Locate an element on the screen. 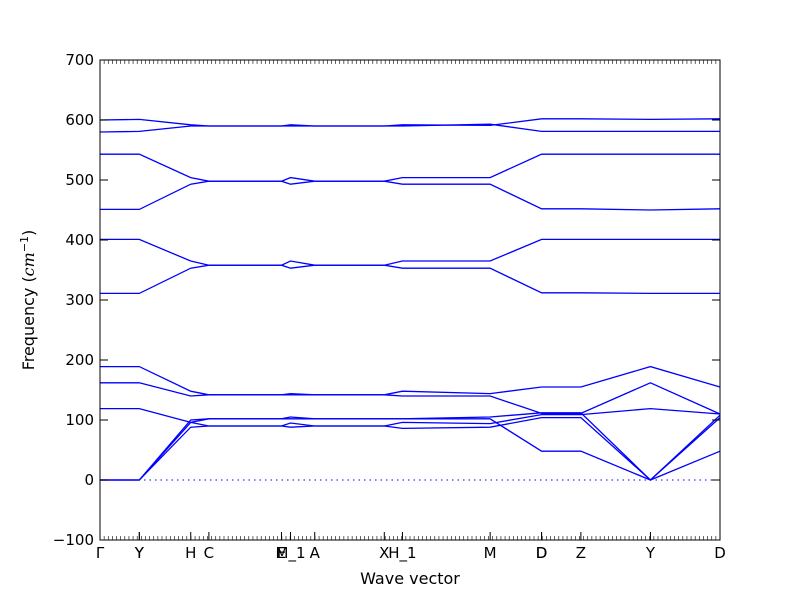 Image resolution: width=800 pixels, height=600 pixels. x-tick-label: H is located at coordinates (190, 553).